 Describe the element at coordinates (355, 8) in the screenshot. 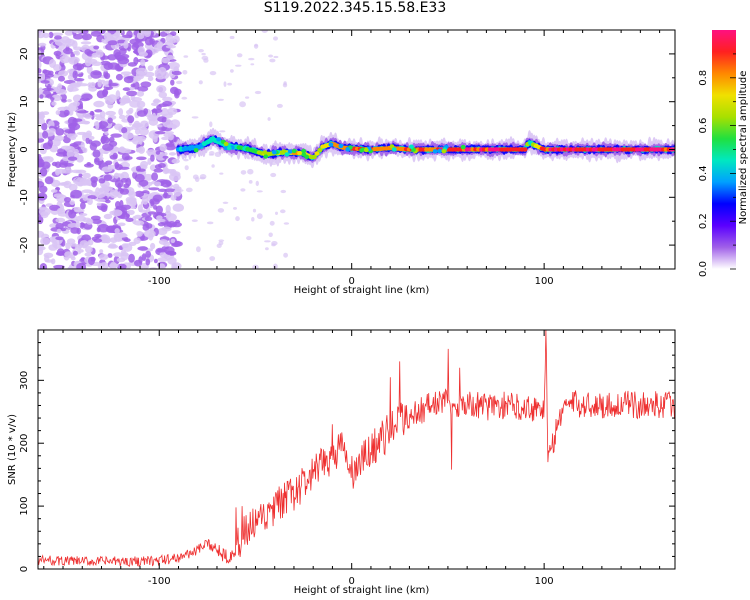

I see `figure-title: S119.2022.345.15.58.E33` at that location.